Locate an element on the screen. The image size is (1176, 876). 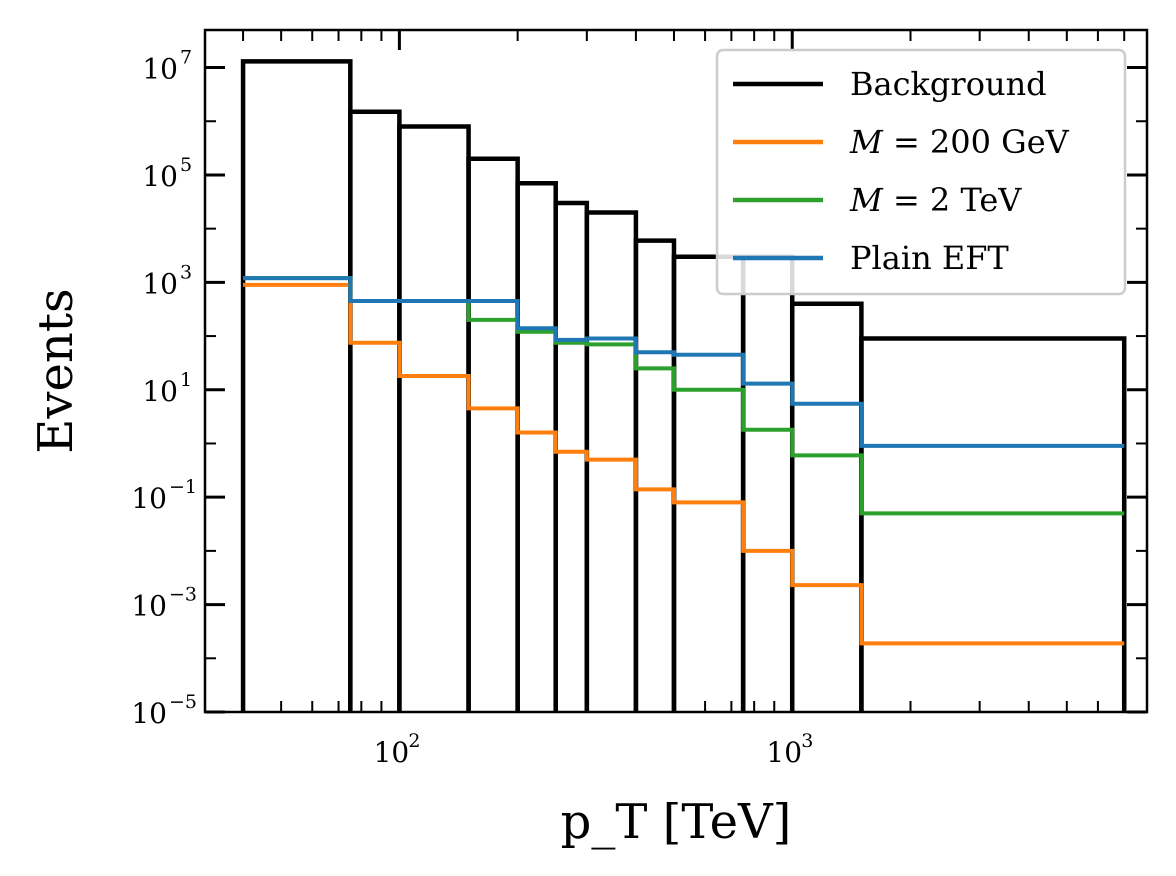
legend-label-var-2: M is located at coordinates (866, 200).